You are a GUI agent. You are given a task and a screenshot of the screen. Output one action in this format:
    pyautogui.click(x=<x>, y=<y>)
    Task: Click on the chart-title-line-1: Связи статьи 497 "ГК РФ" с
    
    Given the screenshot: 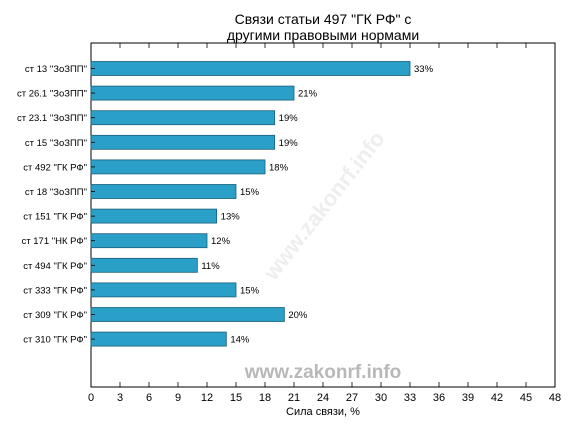 What is the action you would take?
    pyautogui.click(x=323, y=19)
    